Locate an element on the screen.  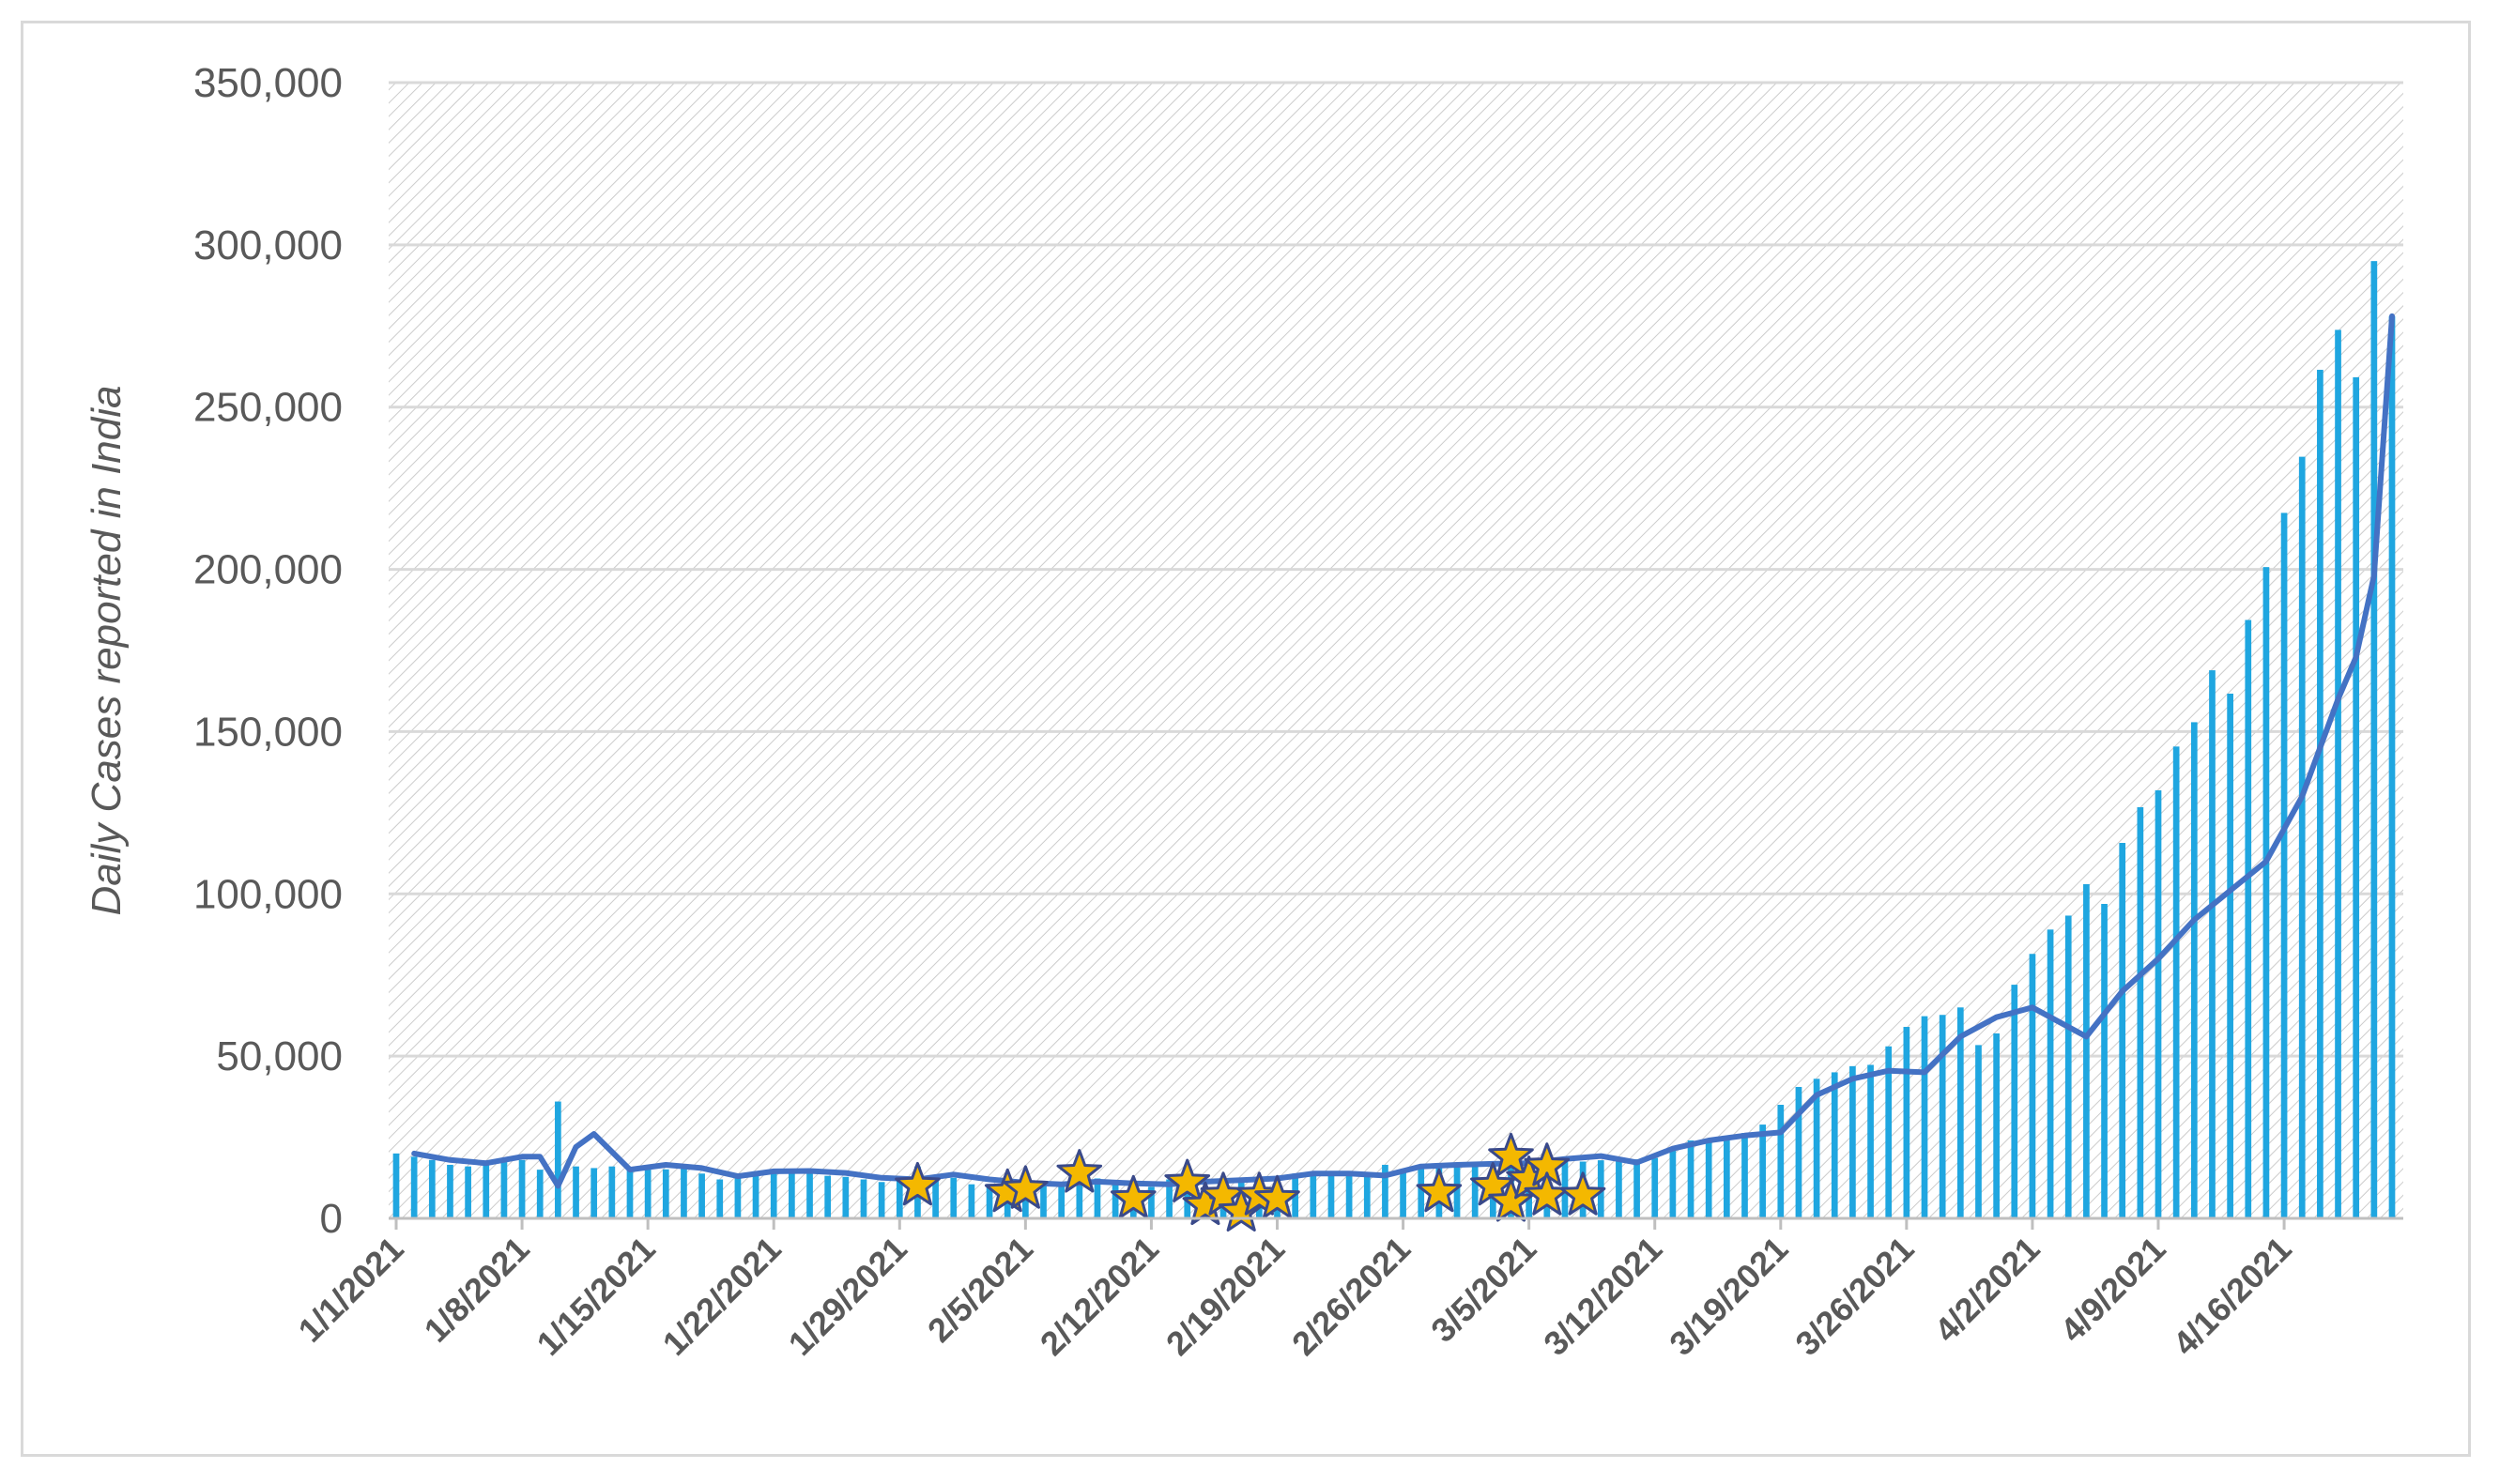
y-tick-label: 150,000 is located at coordinates (268, 732).